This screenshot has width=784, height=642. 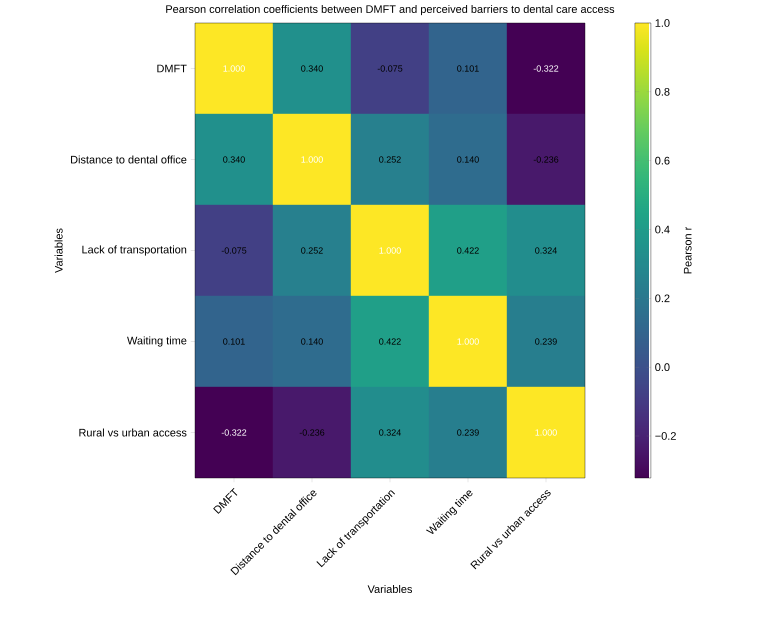 I want to click on color-bar-label: 0.4, so click(x=662, y=230).